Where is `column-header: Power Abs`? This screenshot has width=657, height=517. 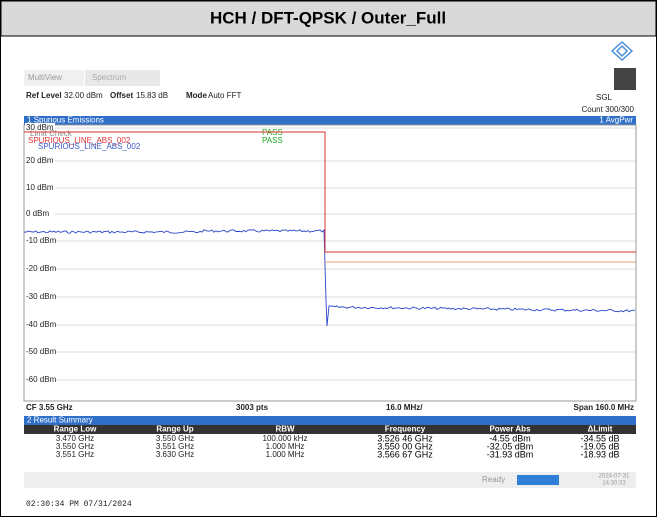 column-header: Power Abs is located at coordinates (510, 429).